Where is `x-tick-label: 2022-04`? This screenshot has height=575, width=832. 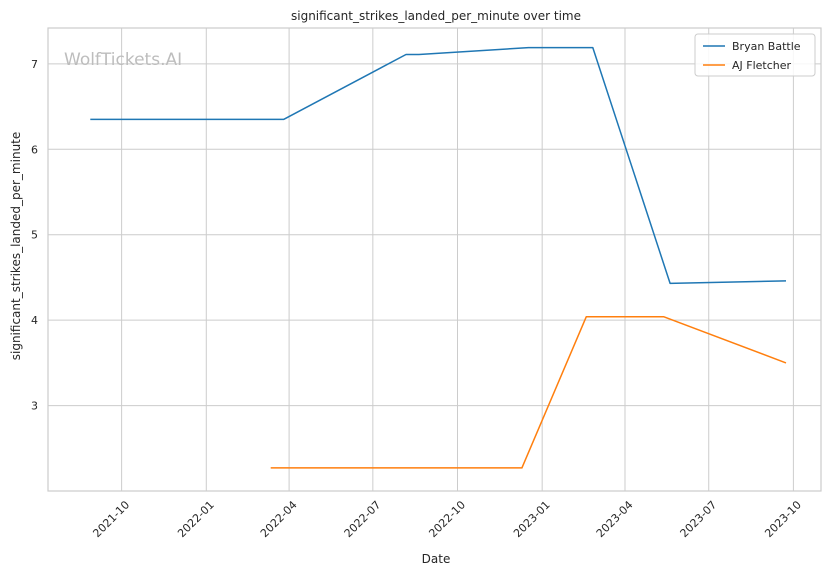
x-tick-label: 2022-04 is located at coordinates (279, 519).